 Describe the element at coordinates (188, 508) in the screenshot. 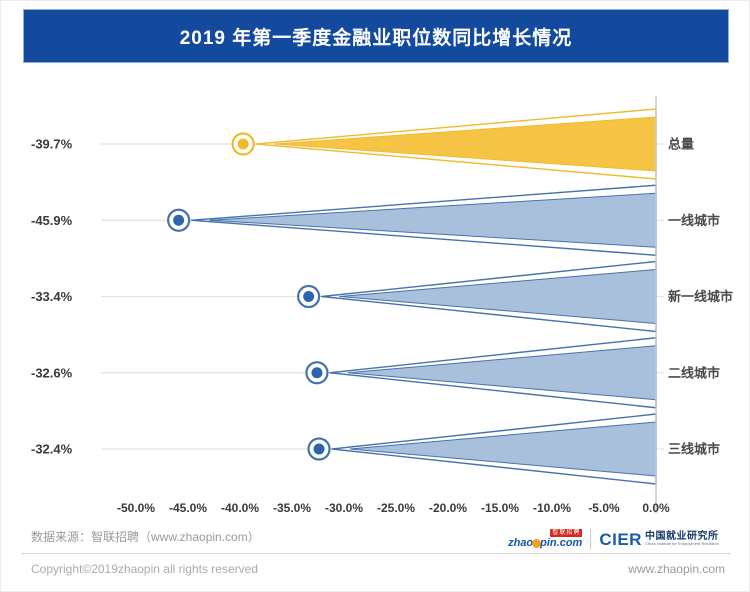

I see `x-tick-label: -45.0%` at that location.